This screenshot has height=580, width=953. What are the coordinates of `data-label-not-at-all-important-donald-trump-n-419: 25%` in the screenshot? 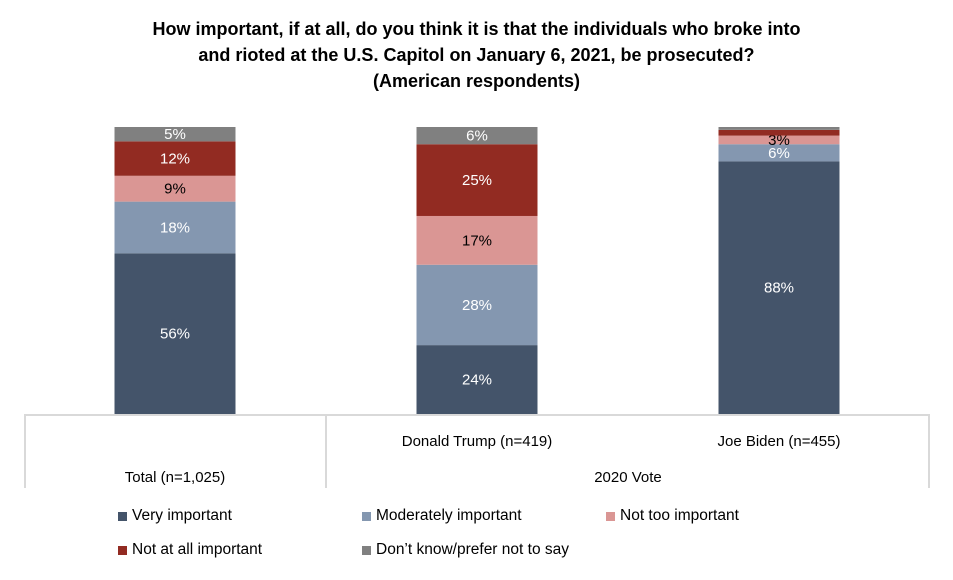 It's located at (477, 180).